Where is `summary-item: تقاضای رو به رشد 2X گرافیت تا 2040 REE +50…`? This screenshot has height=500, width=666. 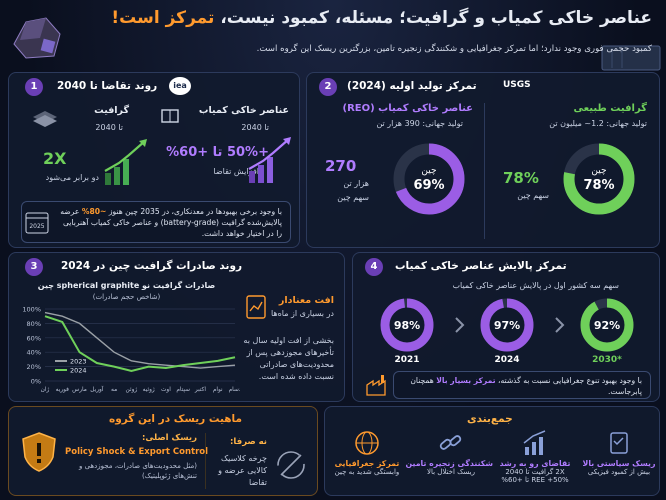
summary-item: تقاضای رو به رشد 2X گرافیت تا 2040 REE +50… is located at coordinates (535, 462).